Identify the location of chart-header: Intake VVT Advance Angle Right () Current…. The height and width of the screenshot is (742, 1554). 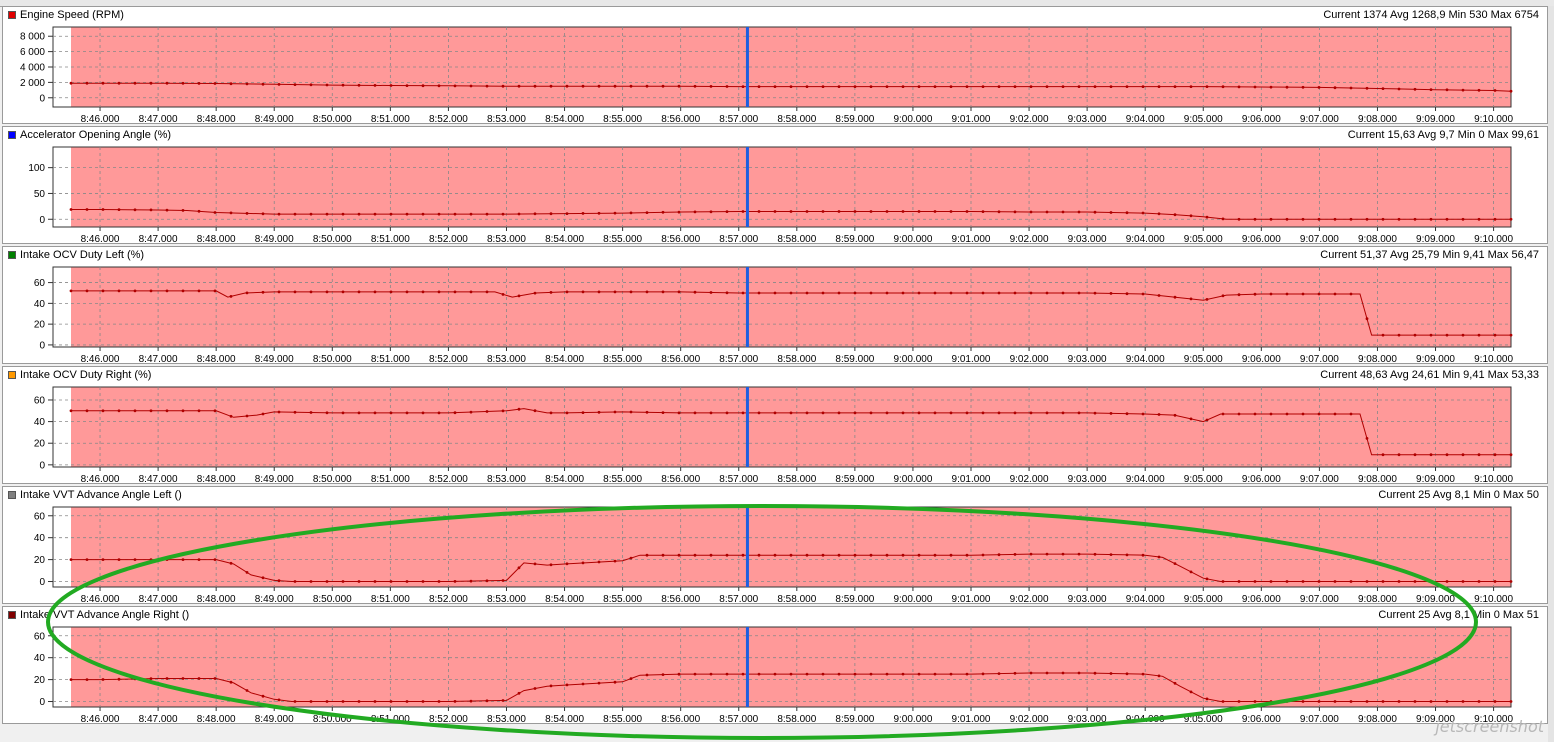
(775, 616).